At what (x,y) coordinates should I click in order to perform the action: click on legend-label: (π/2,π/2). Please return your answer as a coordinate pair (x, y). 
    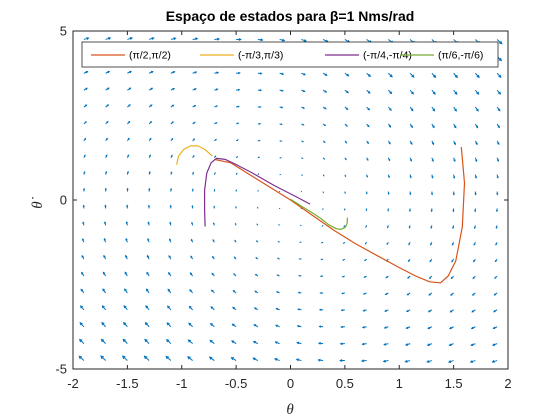
    Looking at the image, I should click on (150, 56).